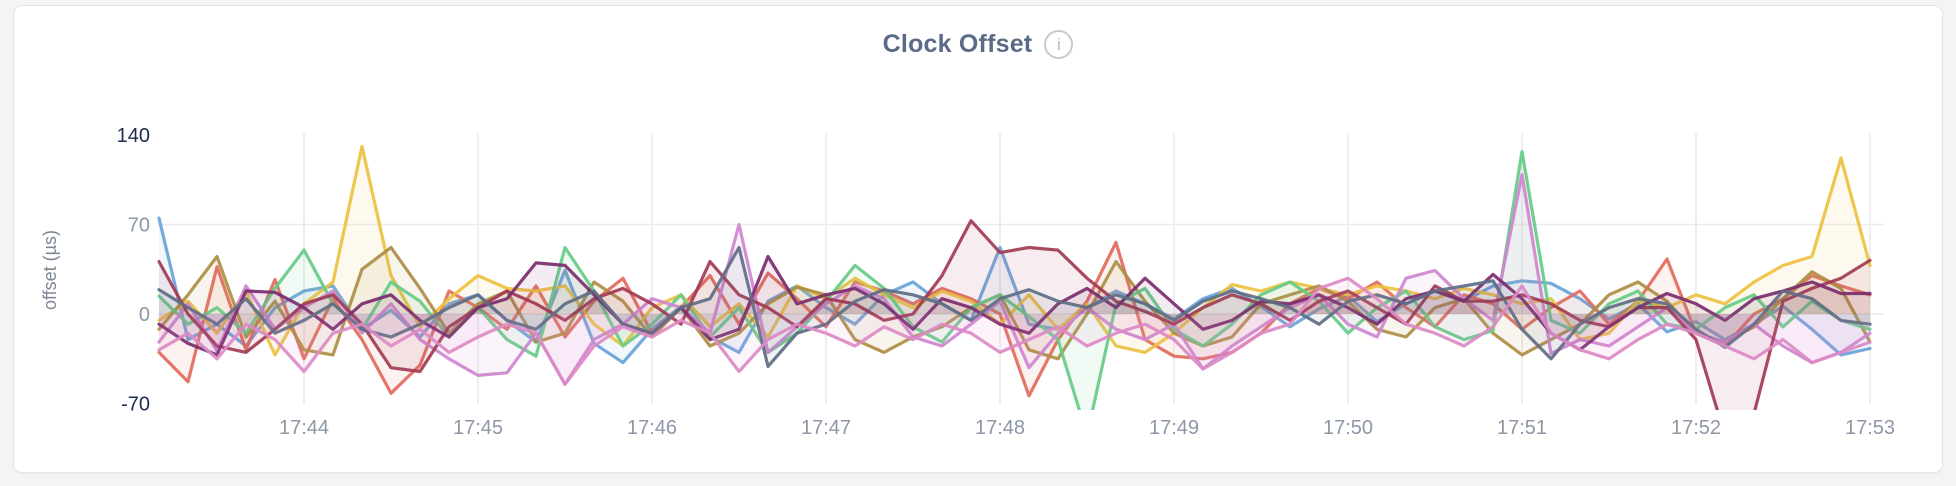 This screenshot has width=1956, height=486. I want to click on svg-text: 17:47, so click(826, 428).